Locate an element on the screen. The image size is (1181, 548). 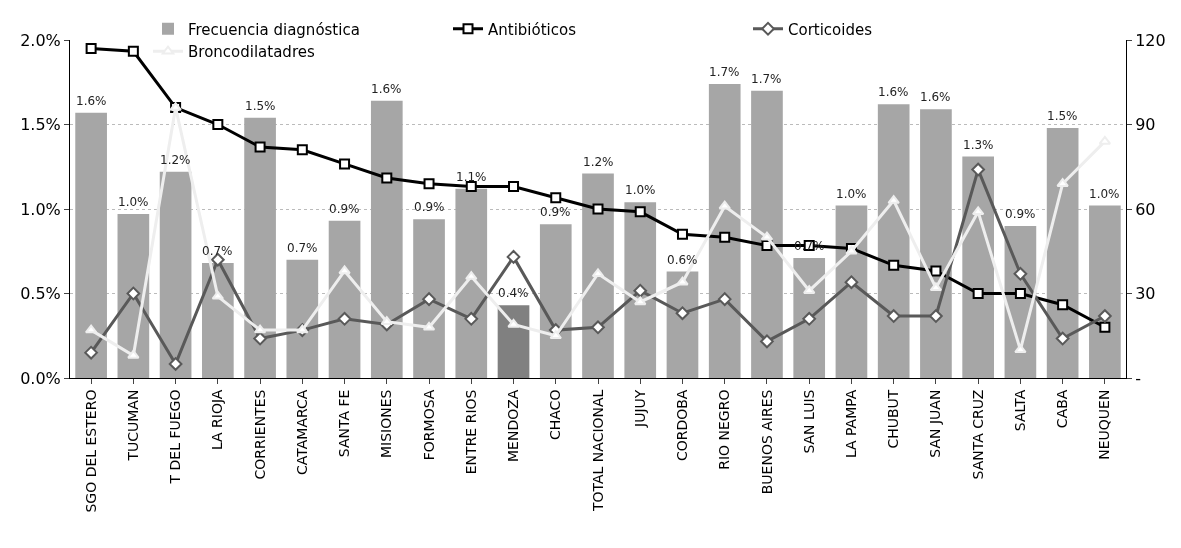
data-label: 0.6% is located at coordinates (682, 260).